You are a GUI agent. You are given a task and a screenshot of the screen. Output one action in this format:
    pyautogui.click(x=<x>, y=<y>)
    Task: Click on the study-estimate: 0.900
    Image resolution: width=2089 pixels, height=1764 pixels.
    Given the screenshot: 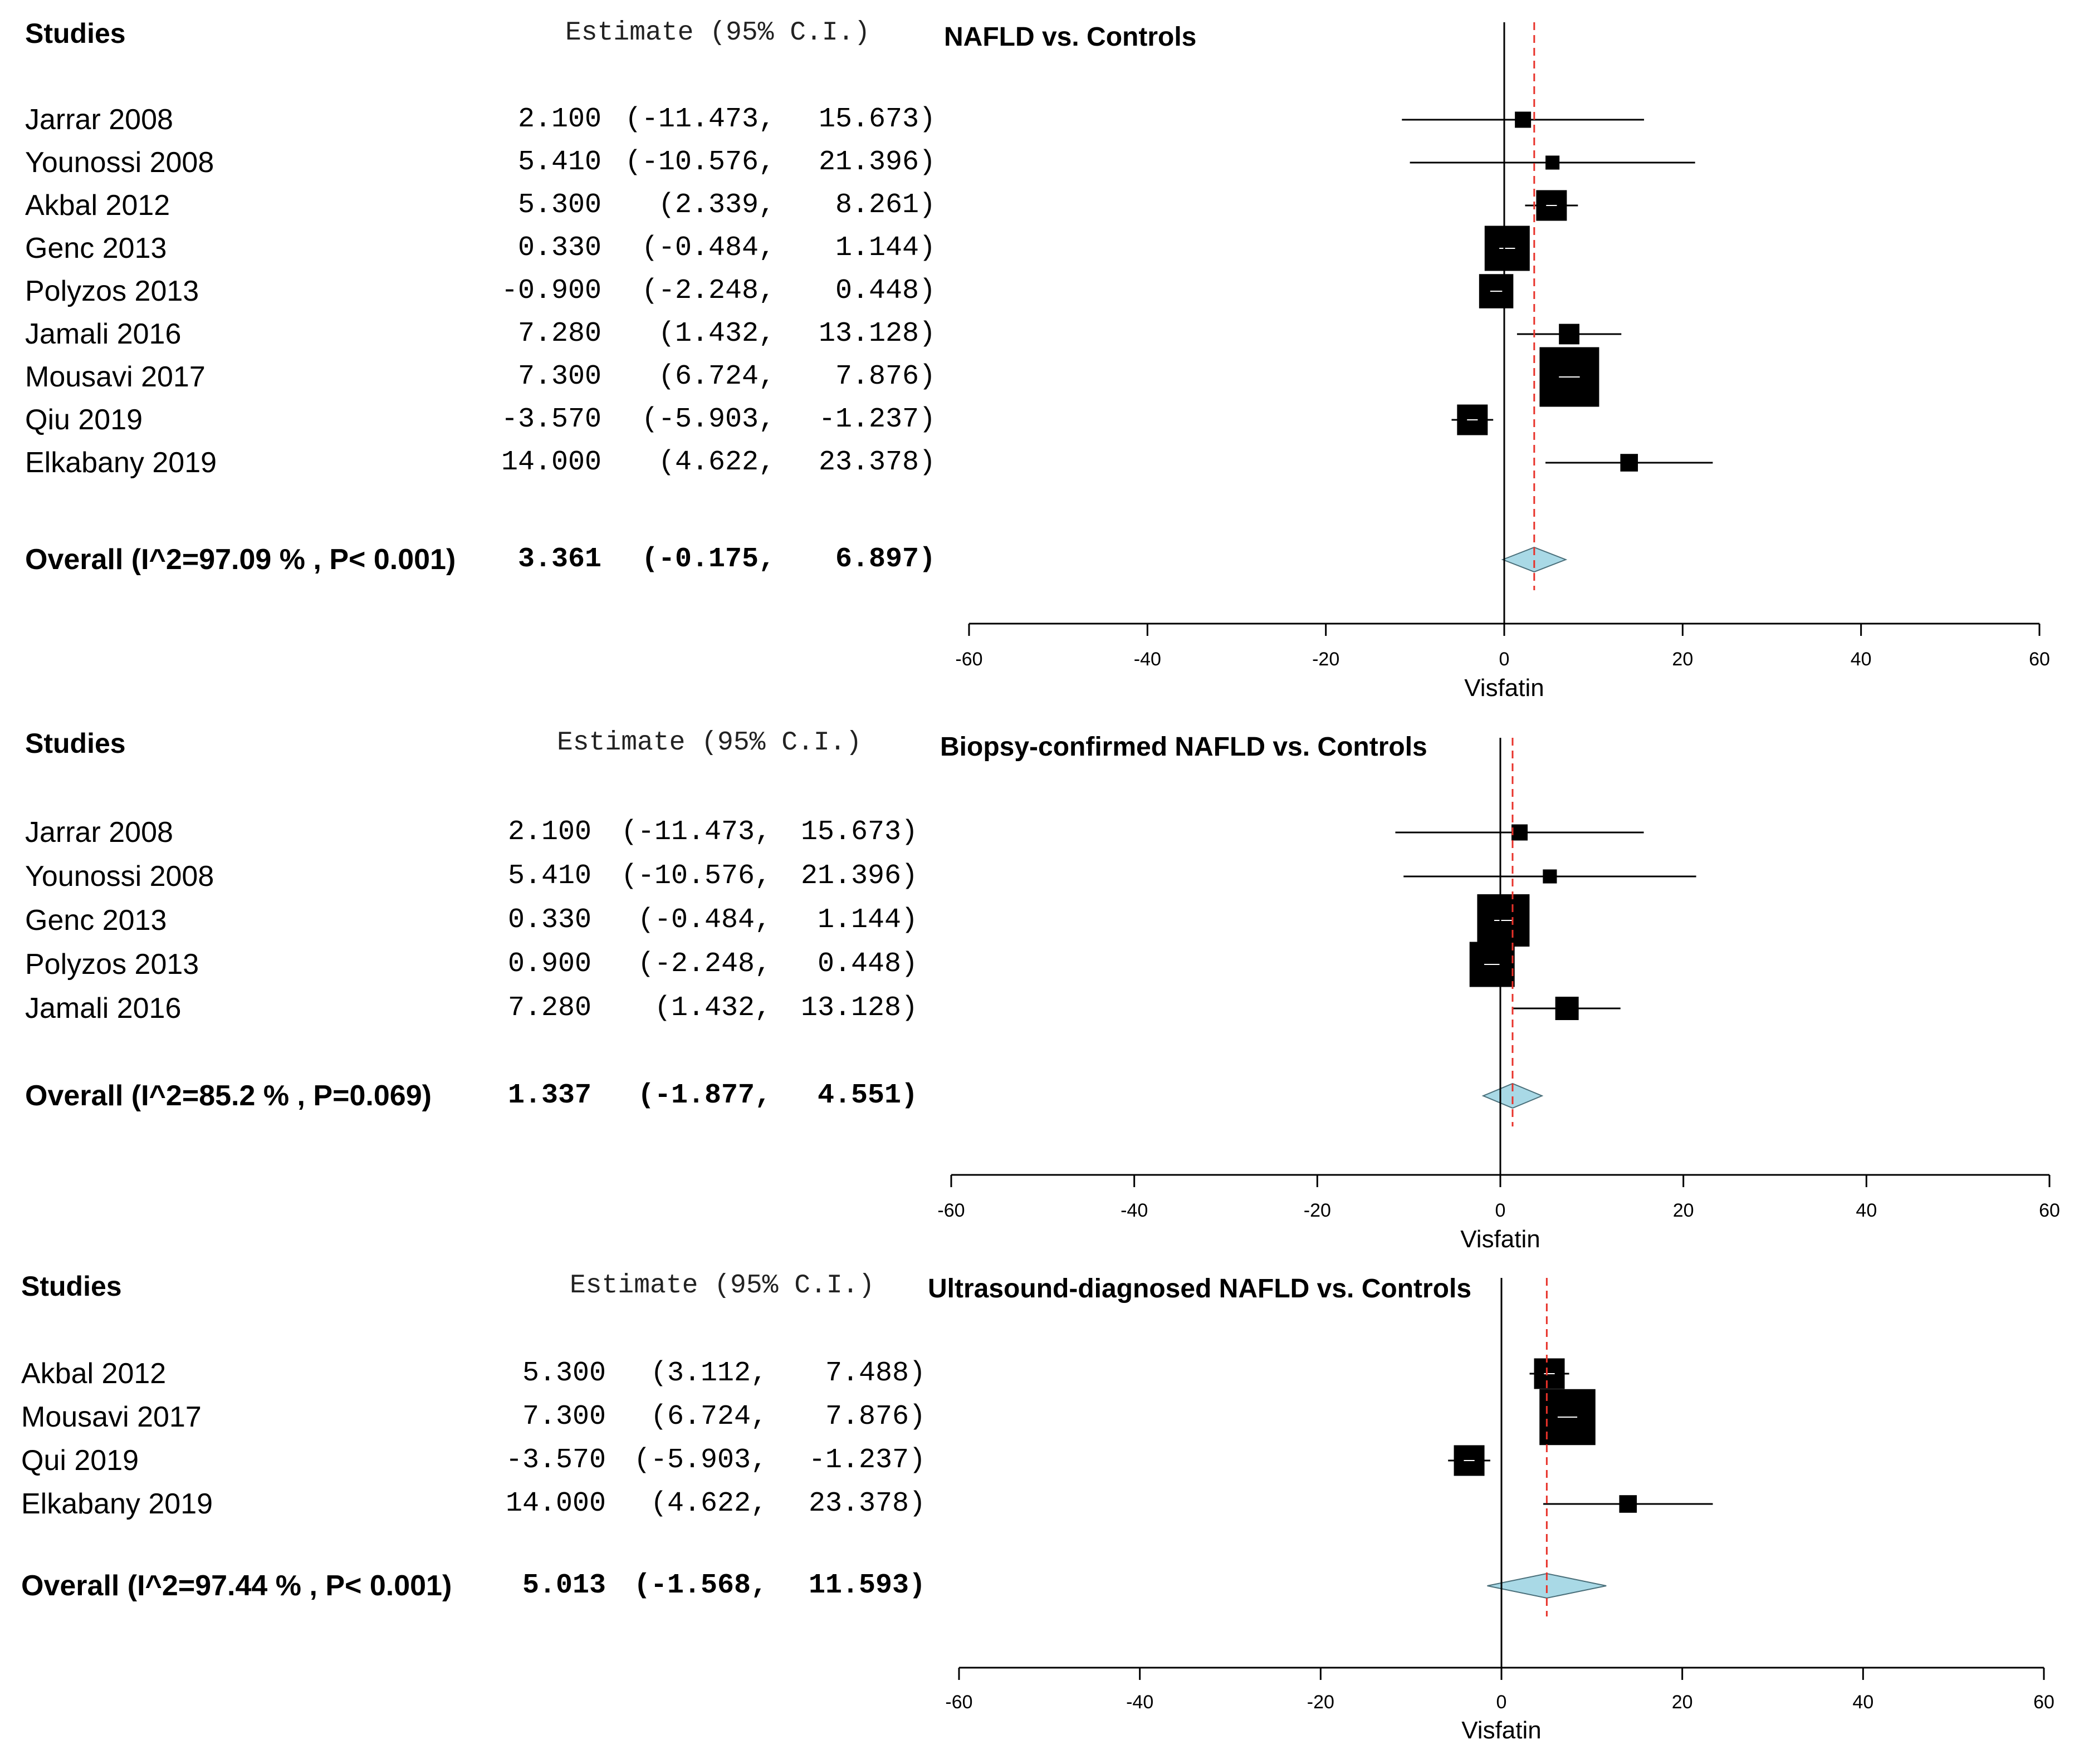 What is the action you would take?
    pyautogui.click(x=549, y=964)
    